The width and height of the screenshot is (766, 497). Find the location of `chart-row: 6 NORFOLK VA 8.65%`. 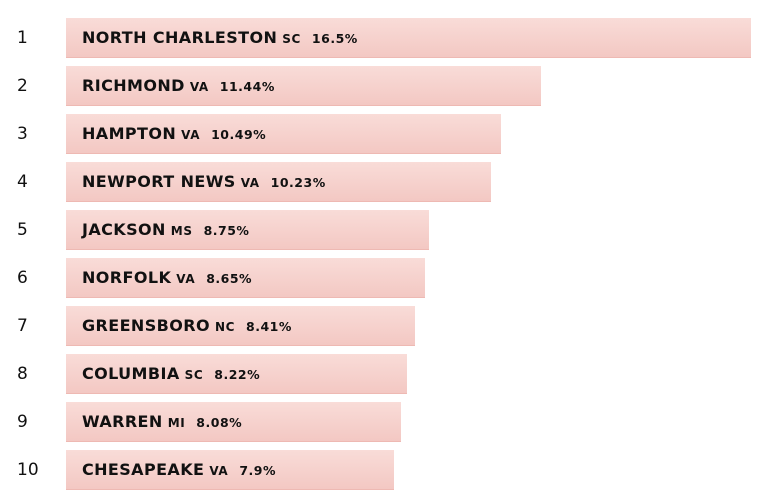

chart-row: 6 NORFOLK VA 8.65% is located at coordinates (383, 278).